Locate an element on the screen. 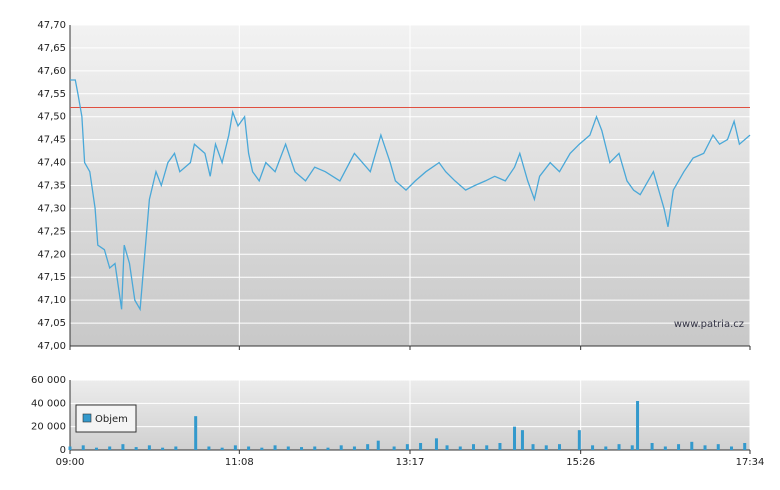 This screenshot has height=490, width=780. y-tick-label: 47,30 is located at coordinates (51, 208).